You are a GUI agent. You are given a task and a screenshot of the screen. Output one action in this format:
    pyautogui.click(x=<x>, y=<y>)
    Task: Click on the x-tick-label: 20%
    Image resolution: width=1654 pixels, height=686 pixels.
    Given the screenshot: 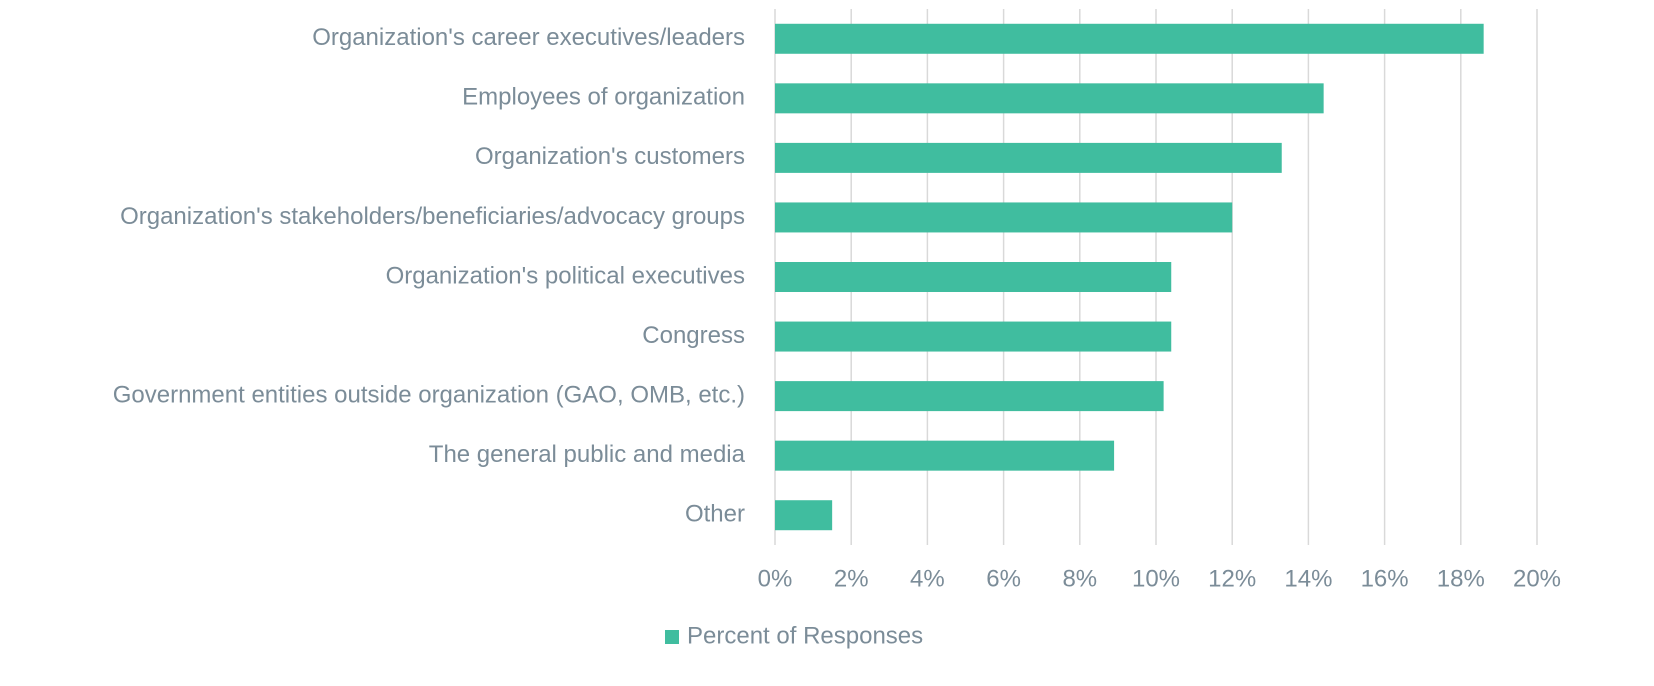 What is the action you would take?
    pyautogui.click(x=1537, y=578)
    